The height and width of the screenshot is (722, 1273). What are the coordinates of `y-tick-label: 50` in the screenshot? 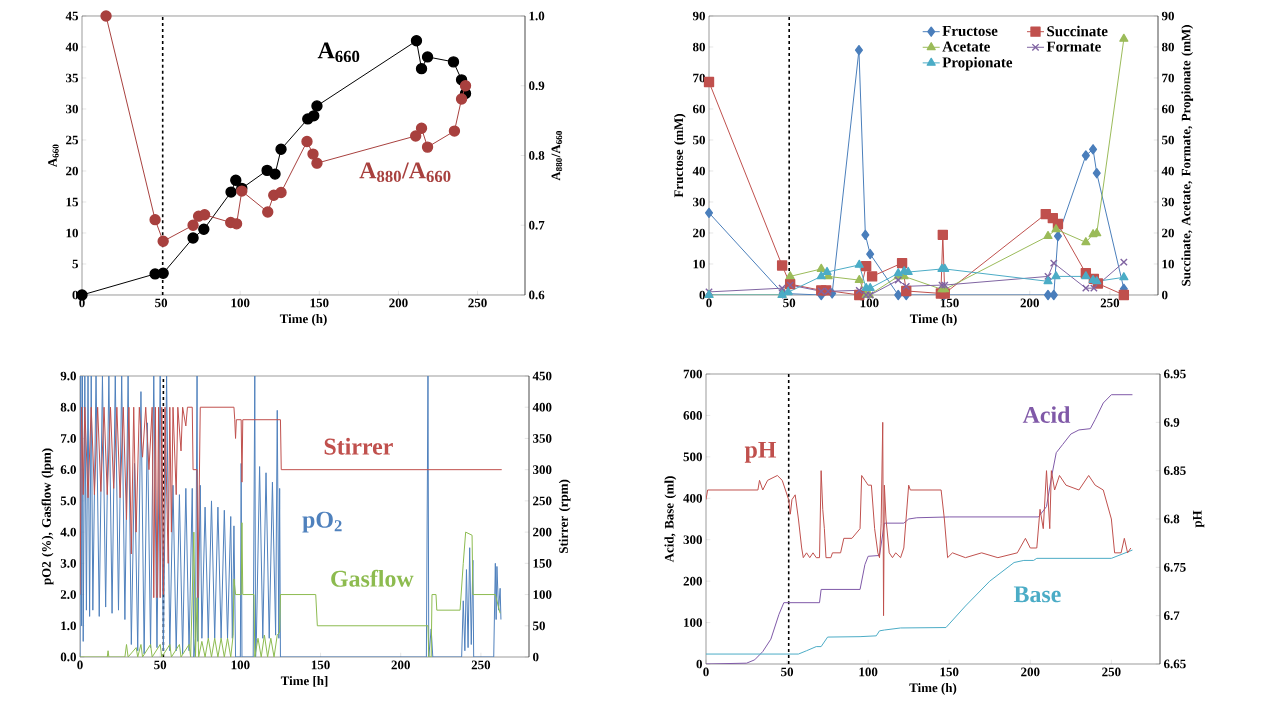 It's located at (699, 140).